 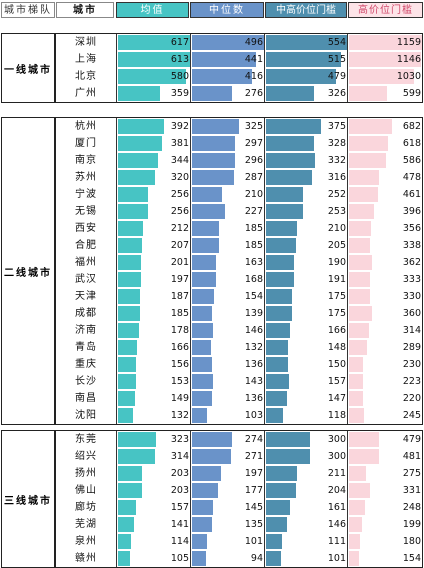 What do you see at coordinates (179, 93) in the screenshot?
I see `value-label: 359` at bounding box center [179, 93].